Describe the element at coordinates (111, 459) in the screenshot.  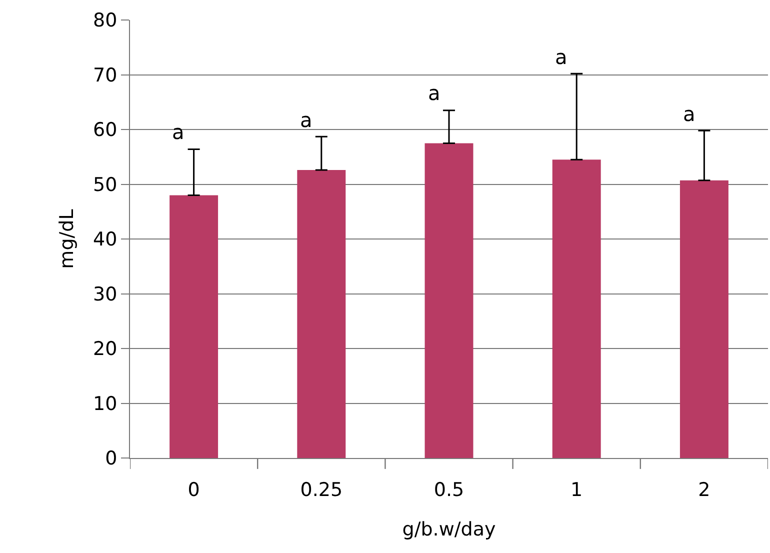
I see `y-tick-label: 0` at that location.